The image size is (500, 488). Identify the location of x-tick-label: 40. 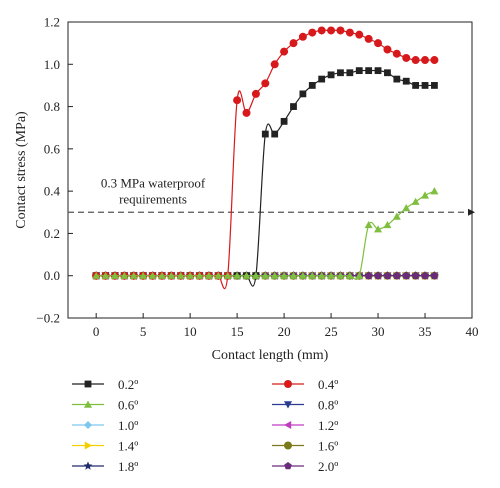
(472, 331).